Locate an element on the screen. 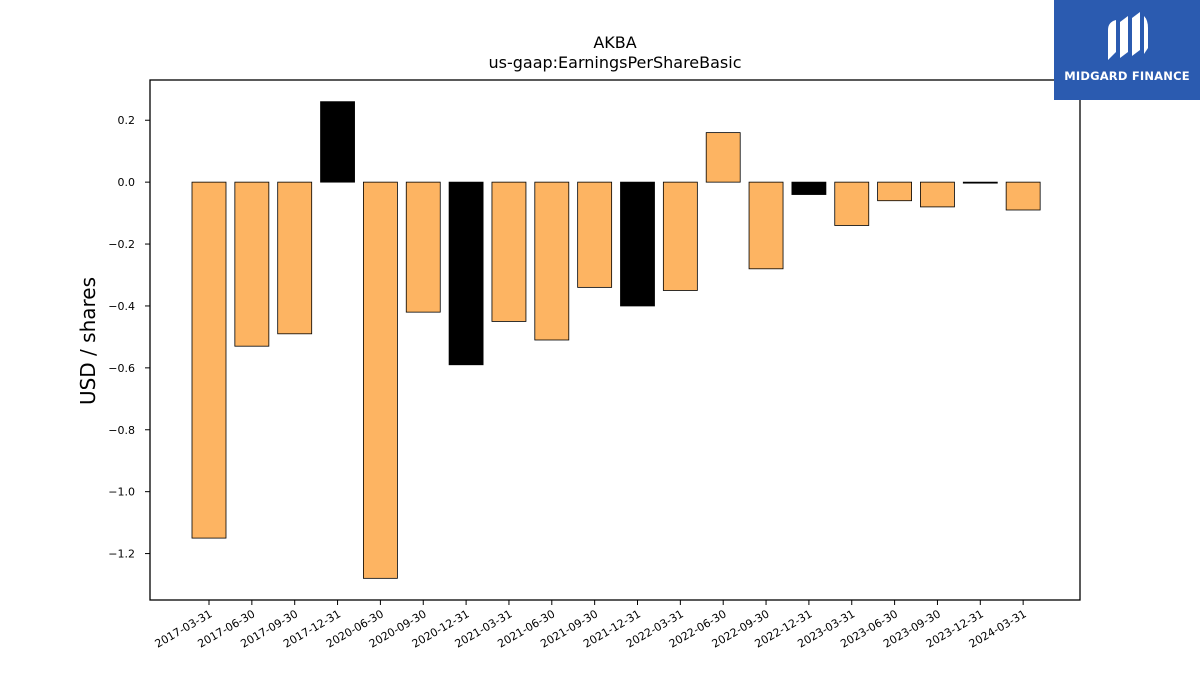 Image resolution: width=1200 pixels, height=675 pixels. y-tick-label: −0.4 is located at coordinates (121, 306).